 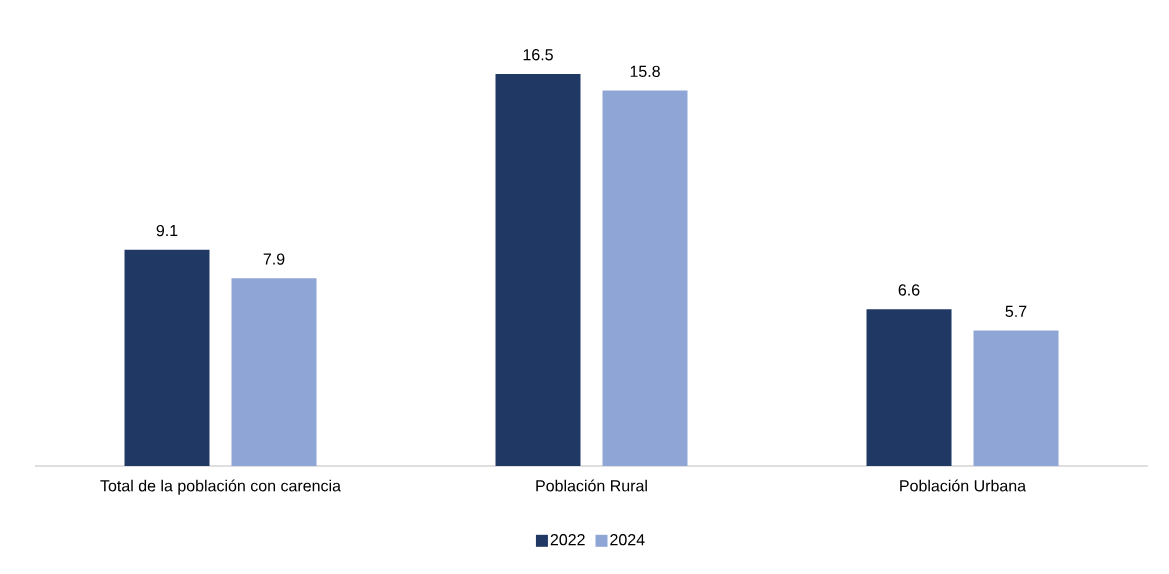 I want to click on data-label: 5.7, so click(x=1016, y=311).